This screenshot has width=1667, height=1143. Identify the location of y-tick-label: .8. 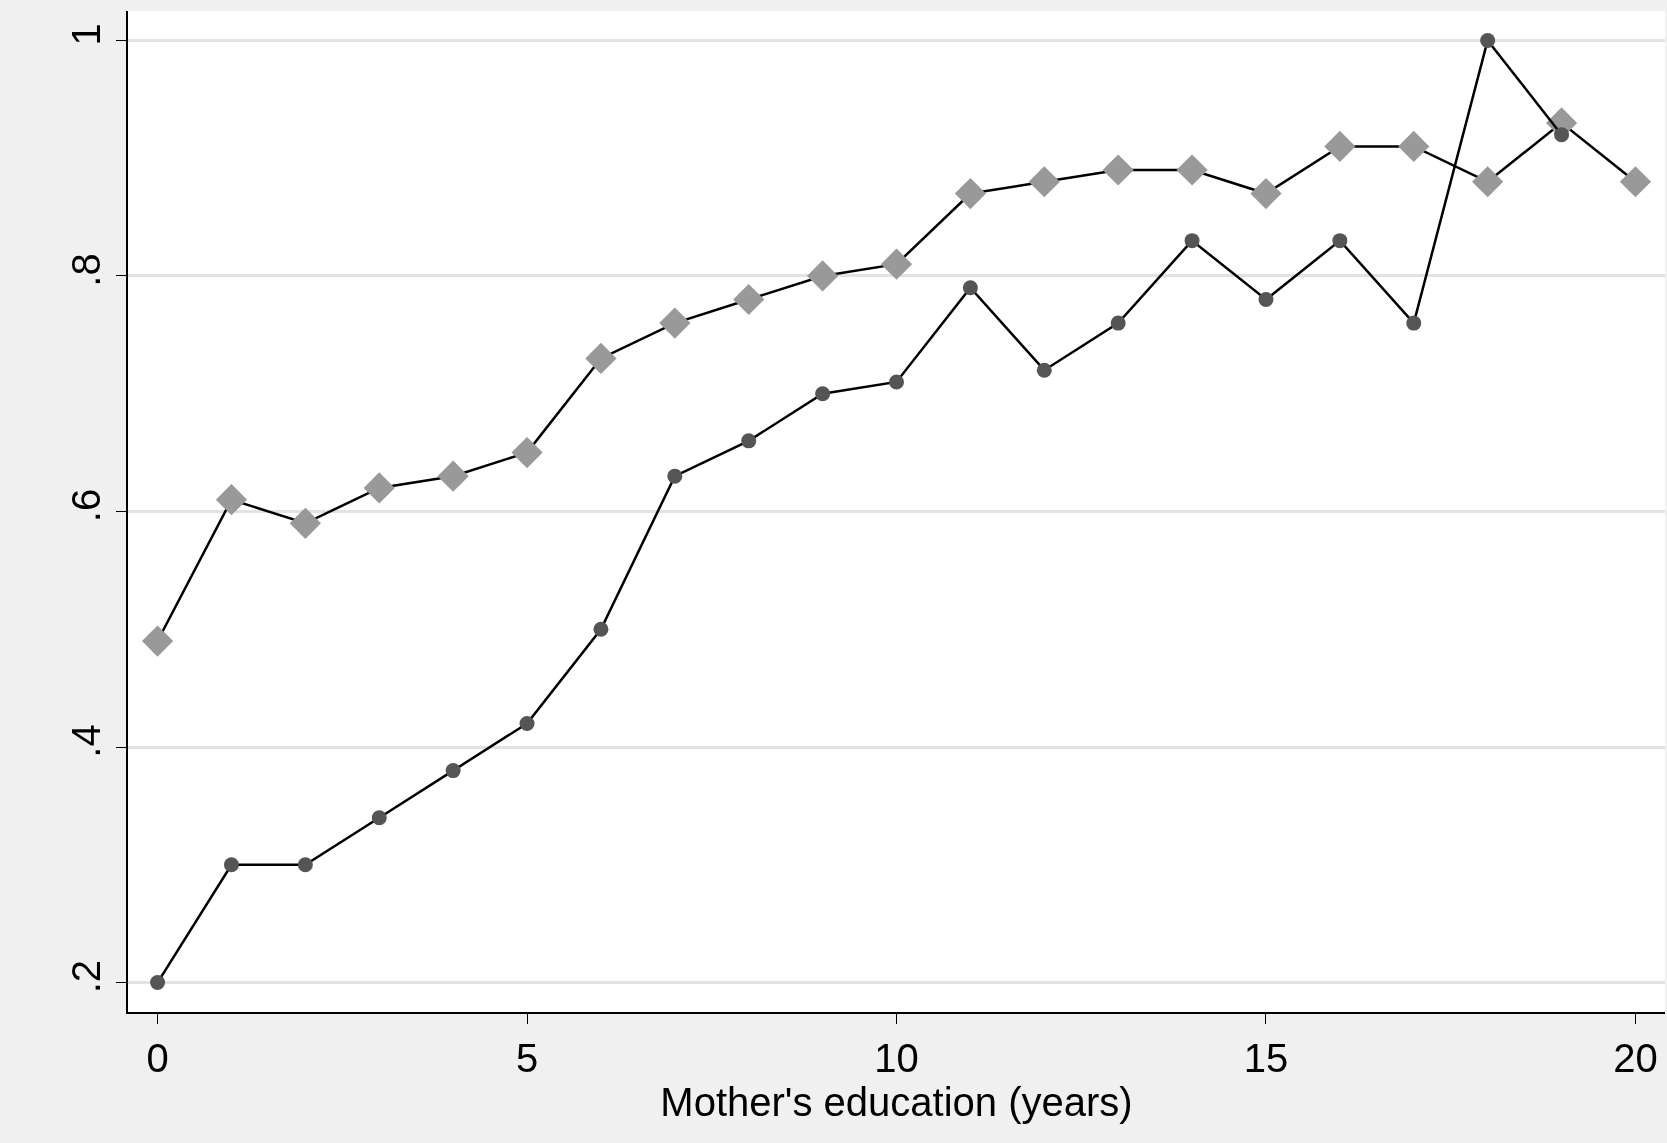
(86, 270).